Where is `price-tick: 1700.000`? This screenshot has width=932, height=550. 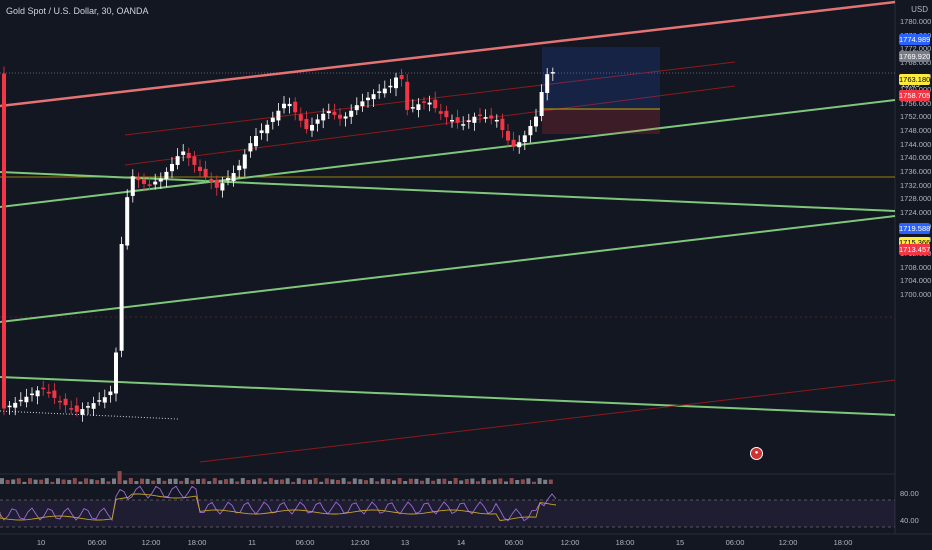 price-tick: 1700.000 is located at coordinates (916, 294).